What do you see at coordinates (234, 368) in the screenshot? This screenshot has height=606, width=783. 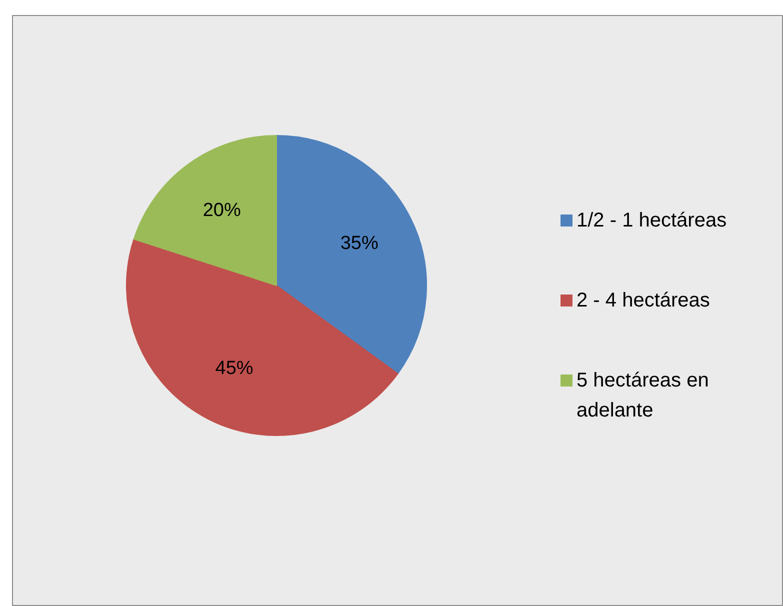 I see `data-label: 45%` at bounding box center [234, 368].